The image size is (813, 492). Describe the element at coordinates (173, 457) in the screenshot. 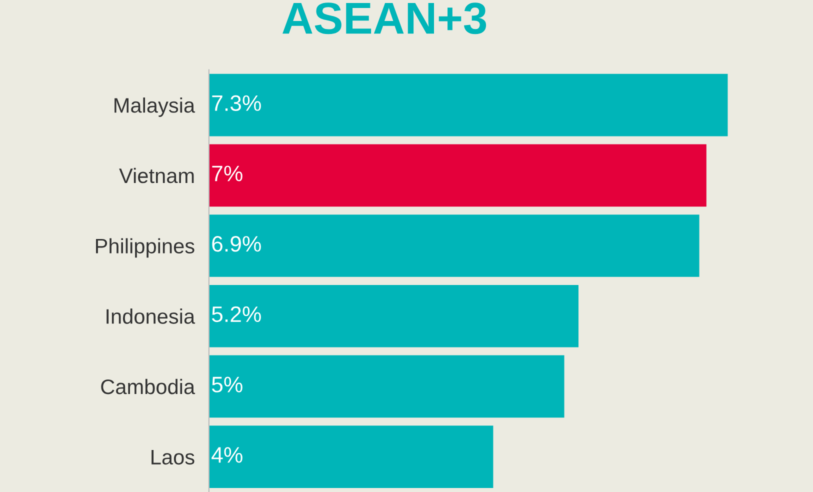

I see `y-tick-label: Laos` at that location.